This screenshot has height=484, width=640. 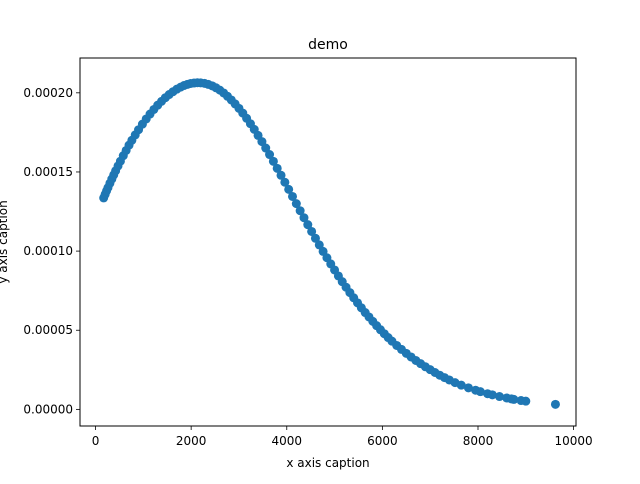 What do you see at coordinates (327, 463) in the screenshot?
I see `x-axis-label: x axis caption` at bounding box center [327, 463].